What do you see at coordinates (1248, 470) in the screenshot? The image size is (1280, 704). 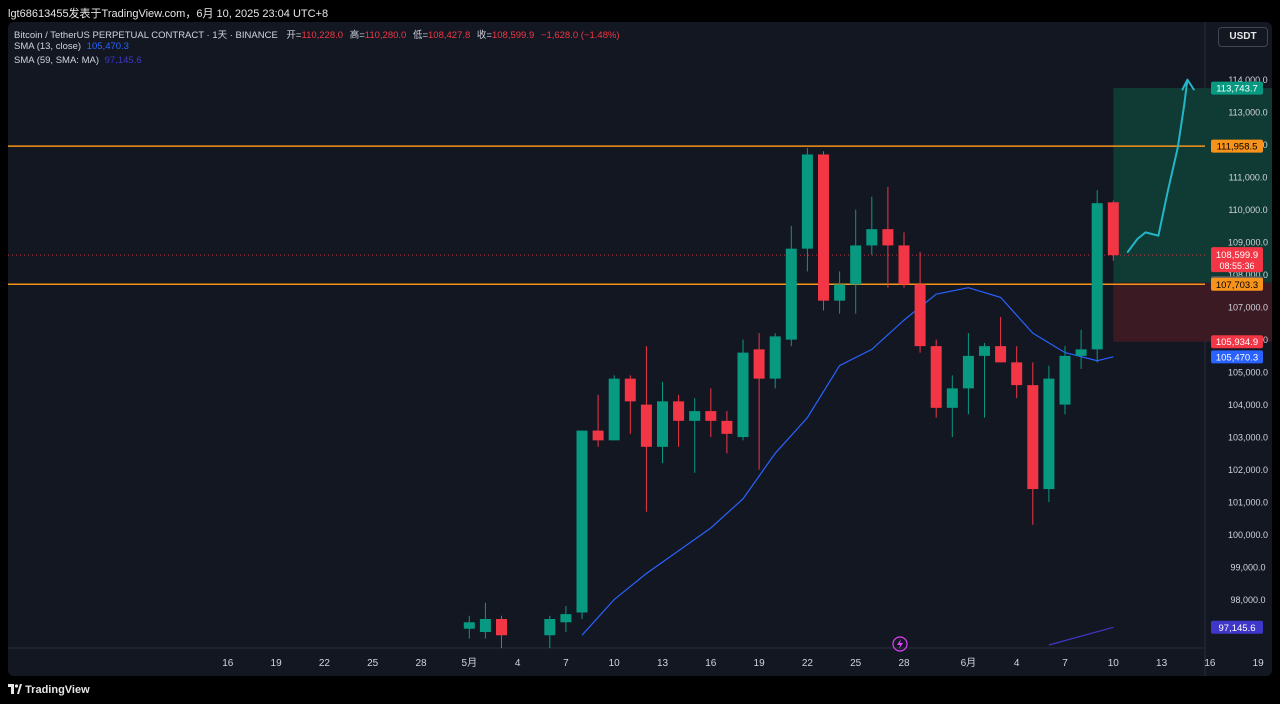 I see `price-tick-label: 102,000.0` at bounding box center [1248, 470].